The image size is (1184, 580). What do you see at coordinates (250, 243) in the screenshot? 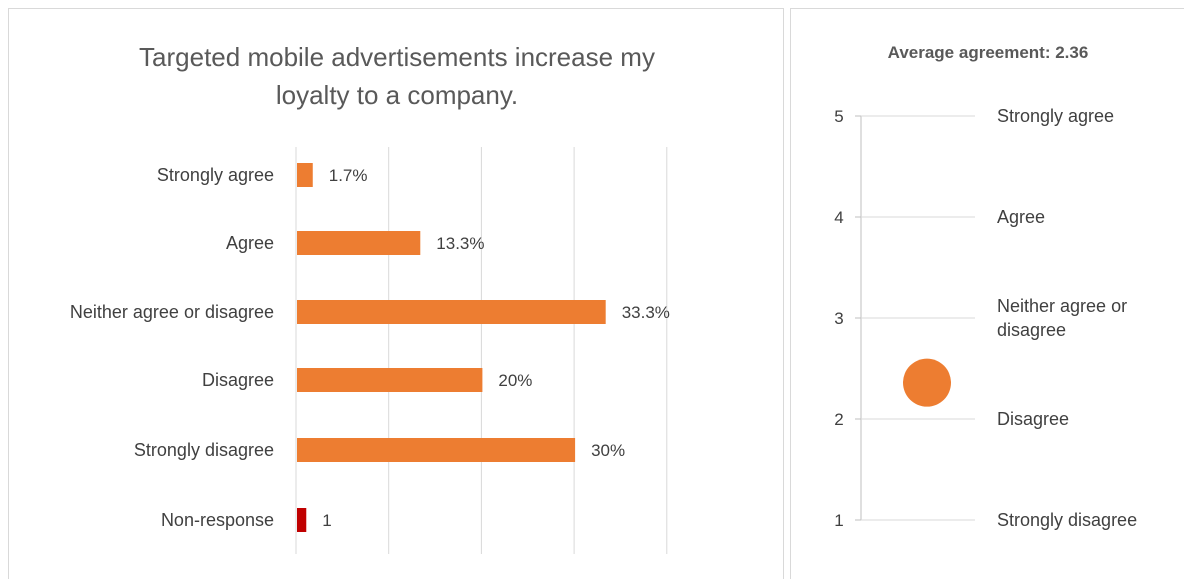
I see `category-label: Agree` at bounding box center [250, 243].